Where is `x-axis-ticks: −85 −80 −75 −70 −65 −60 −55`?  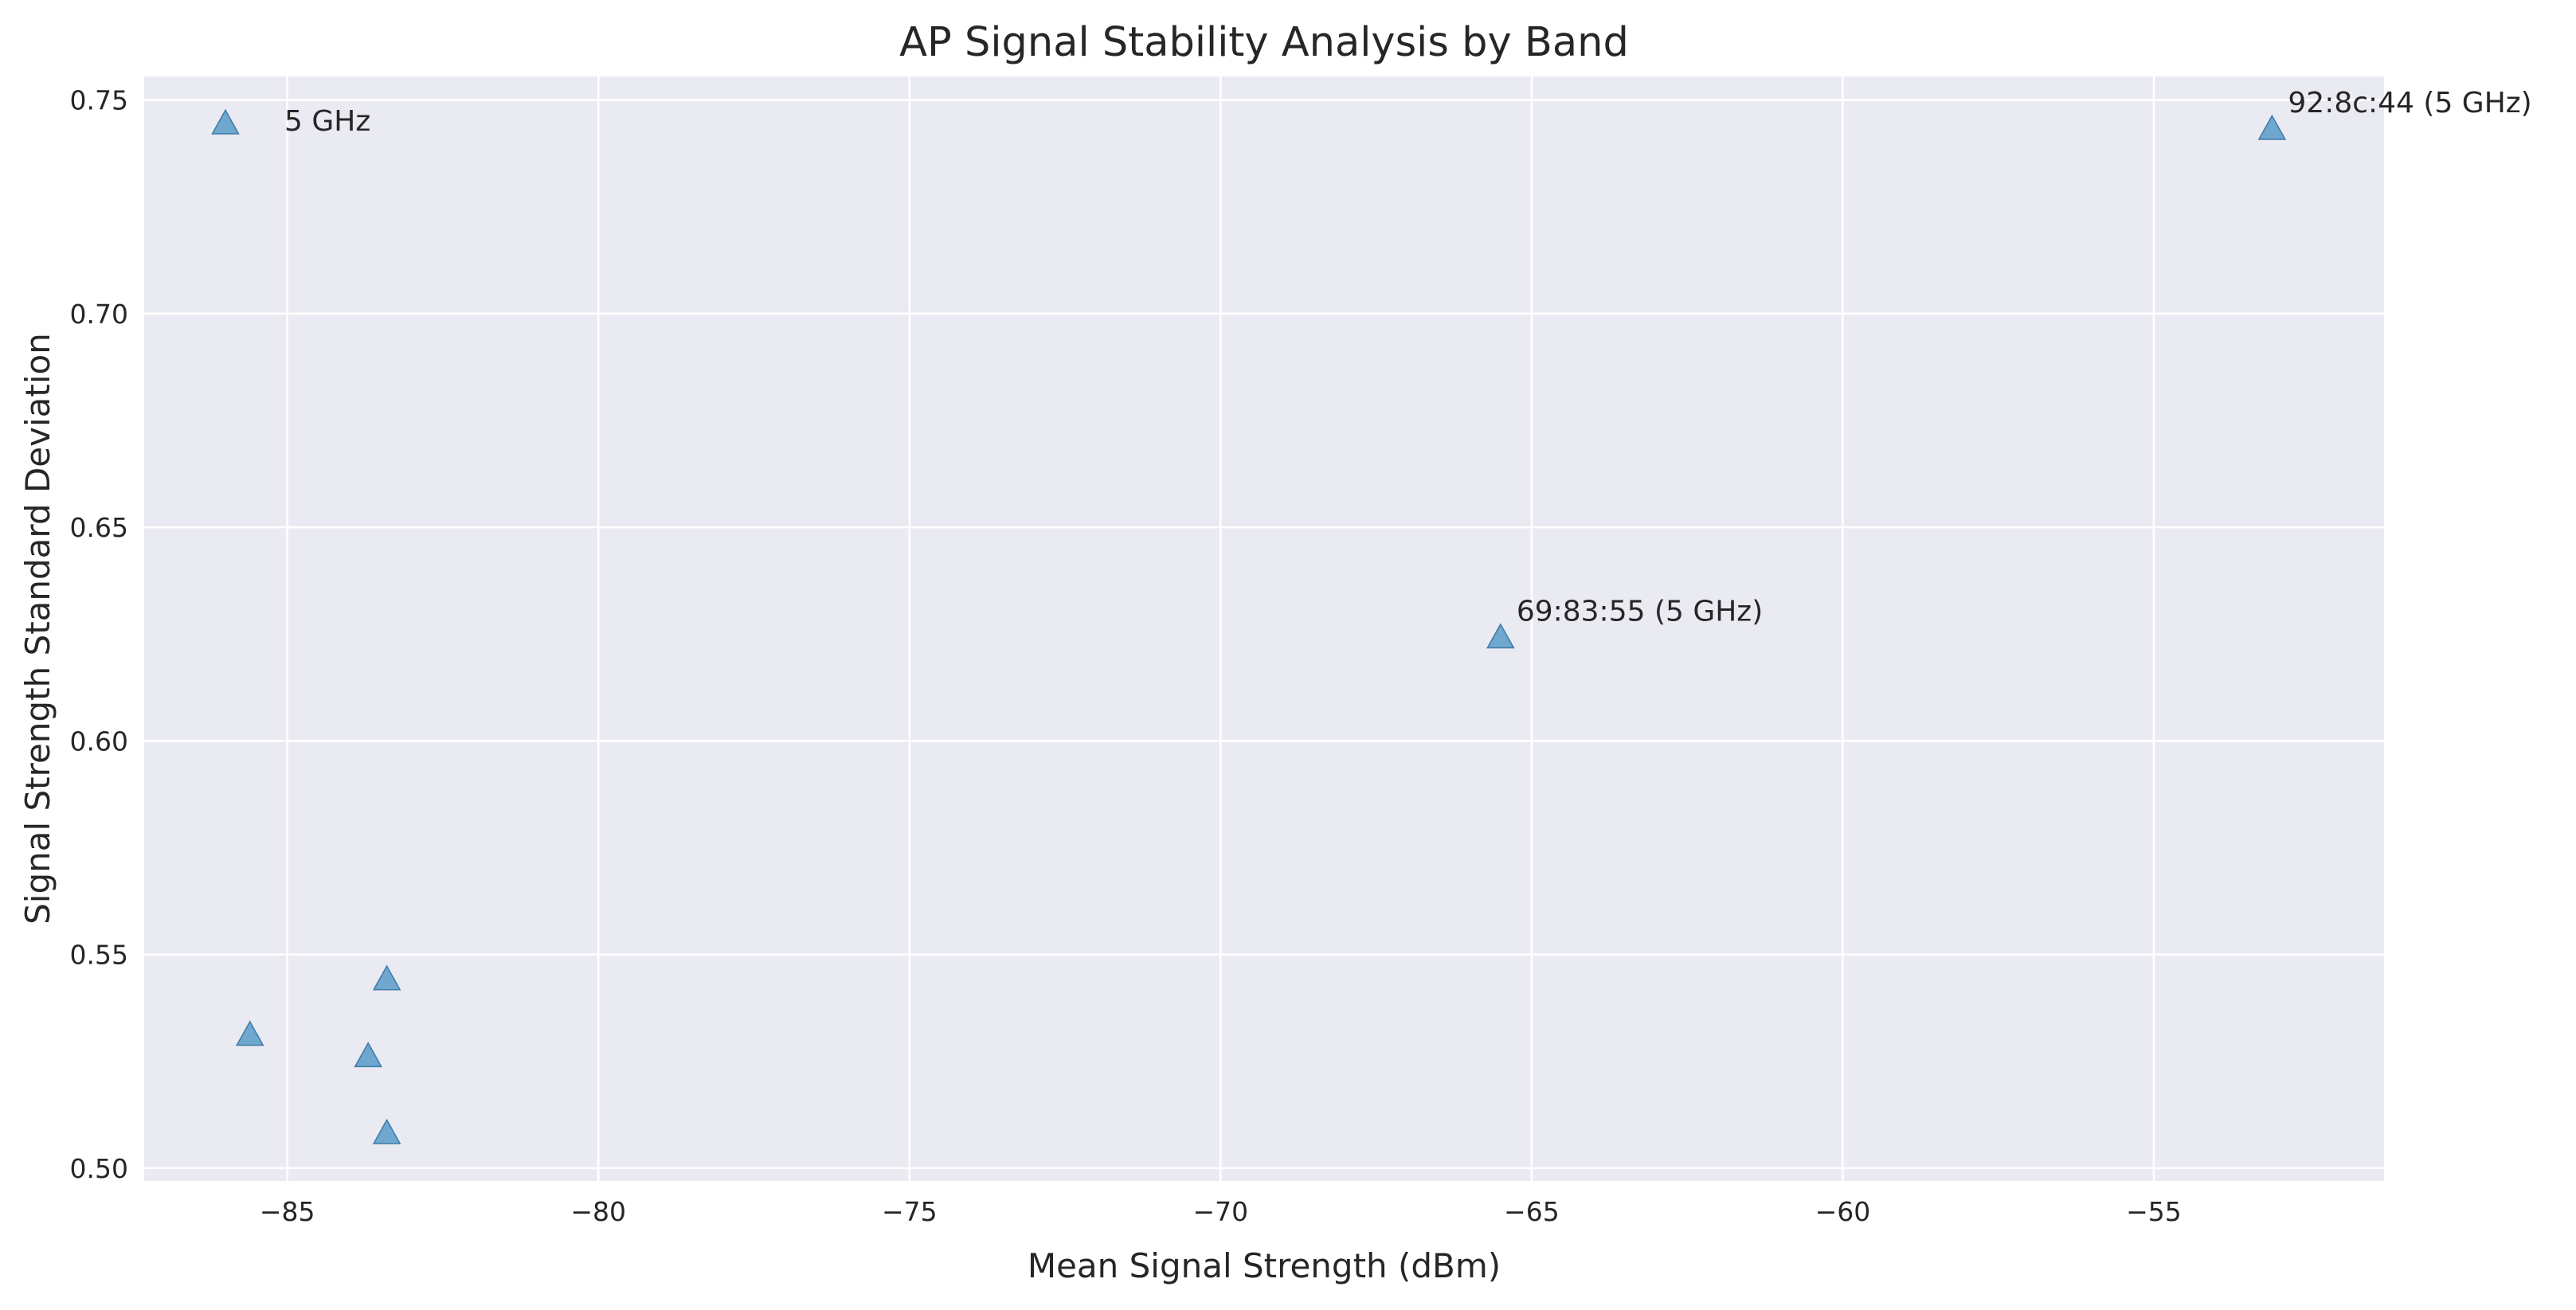 x-axis-ticks: −85 −80 −75 −70 −65 −60 −55 is located at coordinates (1221, 1212).